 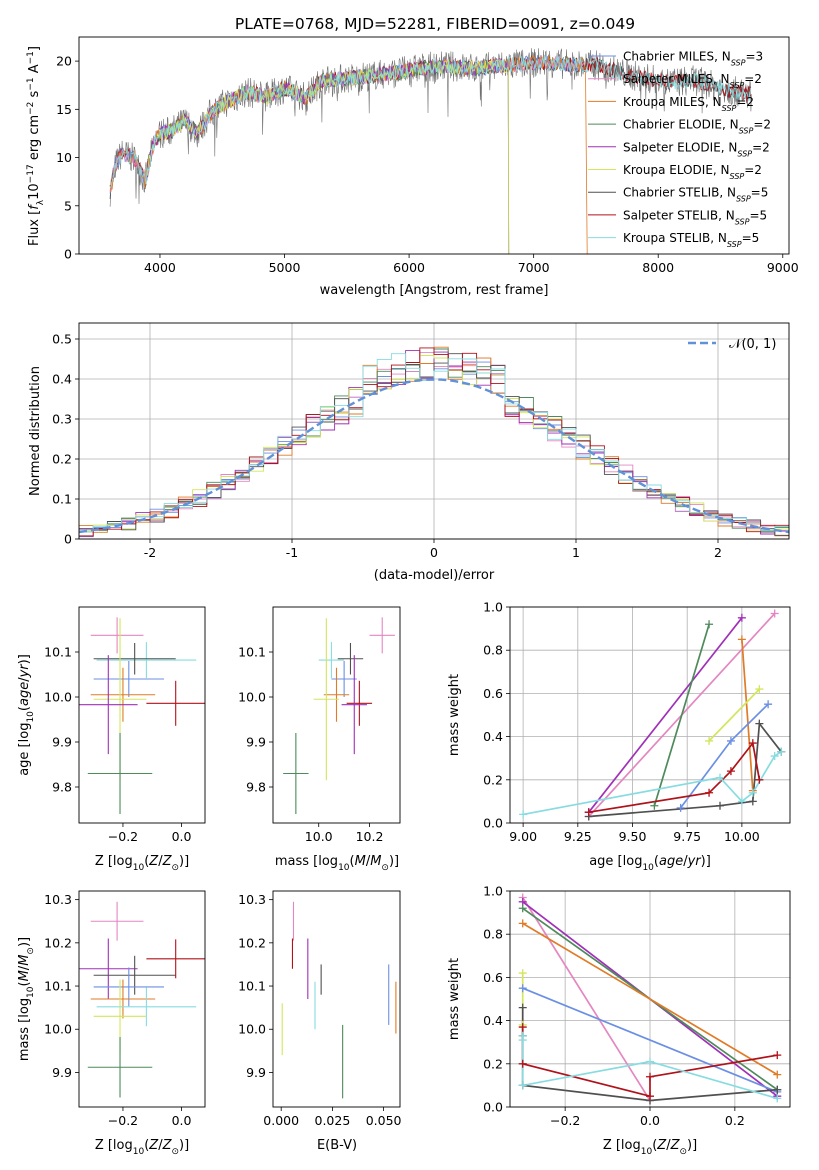 I want to click on x-tick-label: 7000, so click(x=534, y=267).